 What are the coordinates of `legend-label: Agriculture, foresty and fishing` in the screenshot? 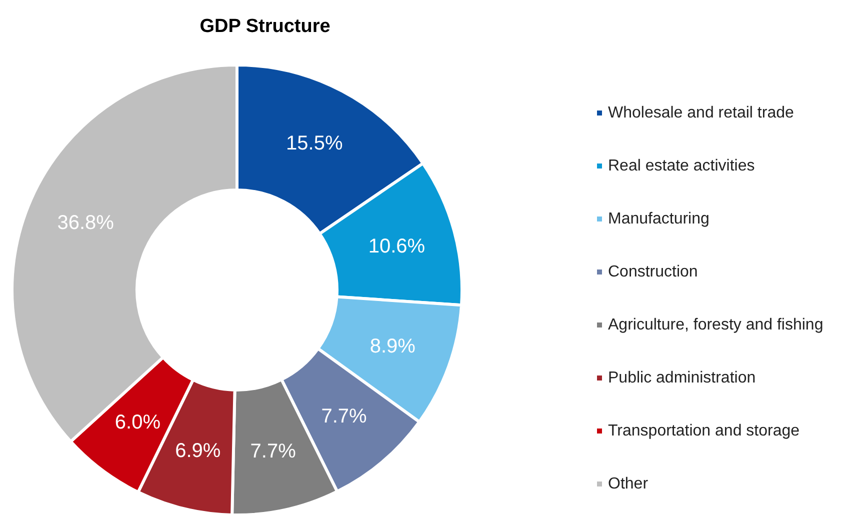 It's located at (716, 325).